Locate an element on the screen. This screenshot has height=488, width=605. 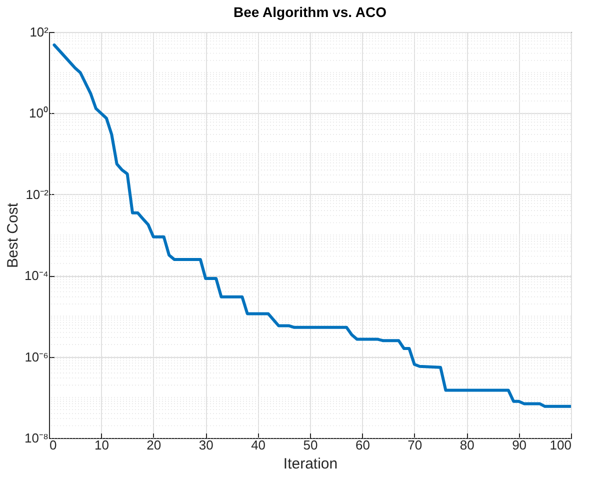
x-tick-label: 70 is located at coordinates (415, 445).